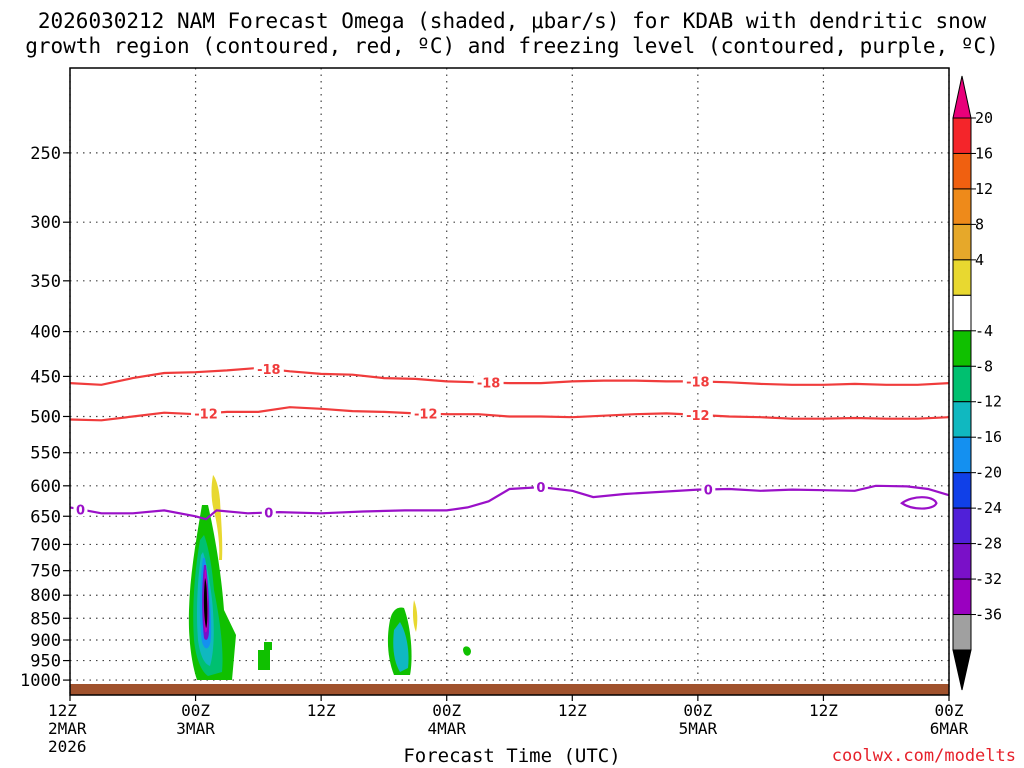  What do you see at coordinates (979, 260) in the screenshot?
I see `colorbar-label: 4` at bounding box center [979, 260].